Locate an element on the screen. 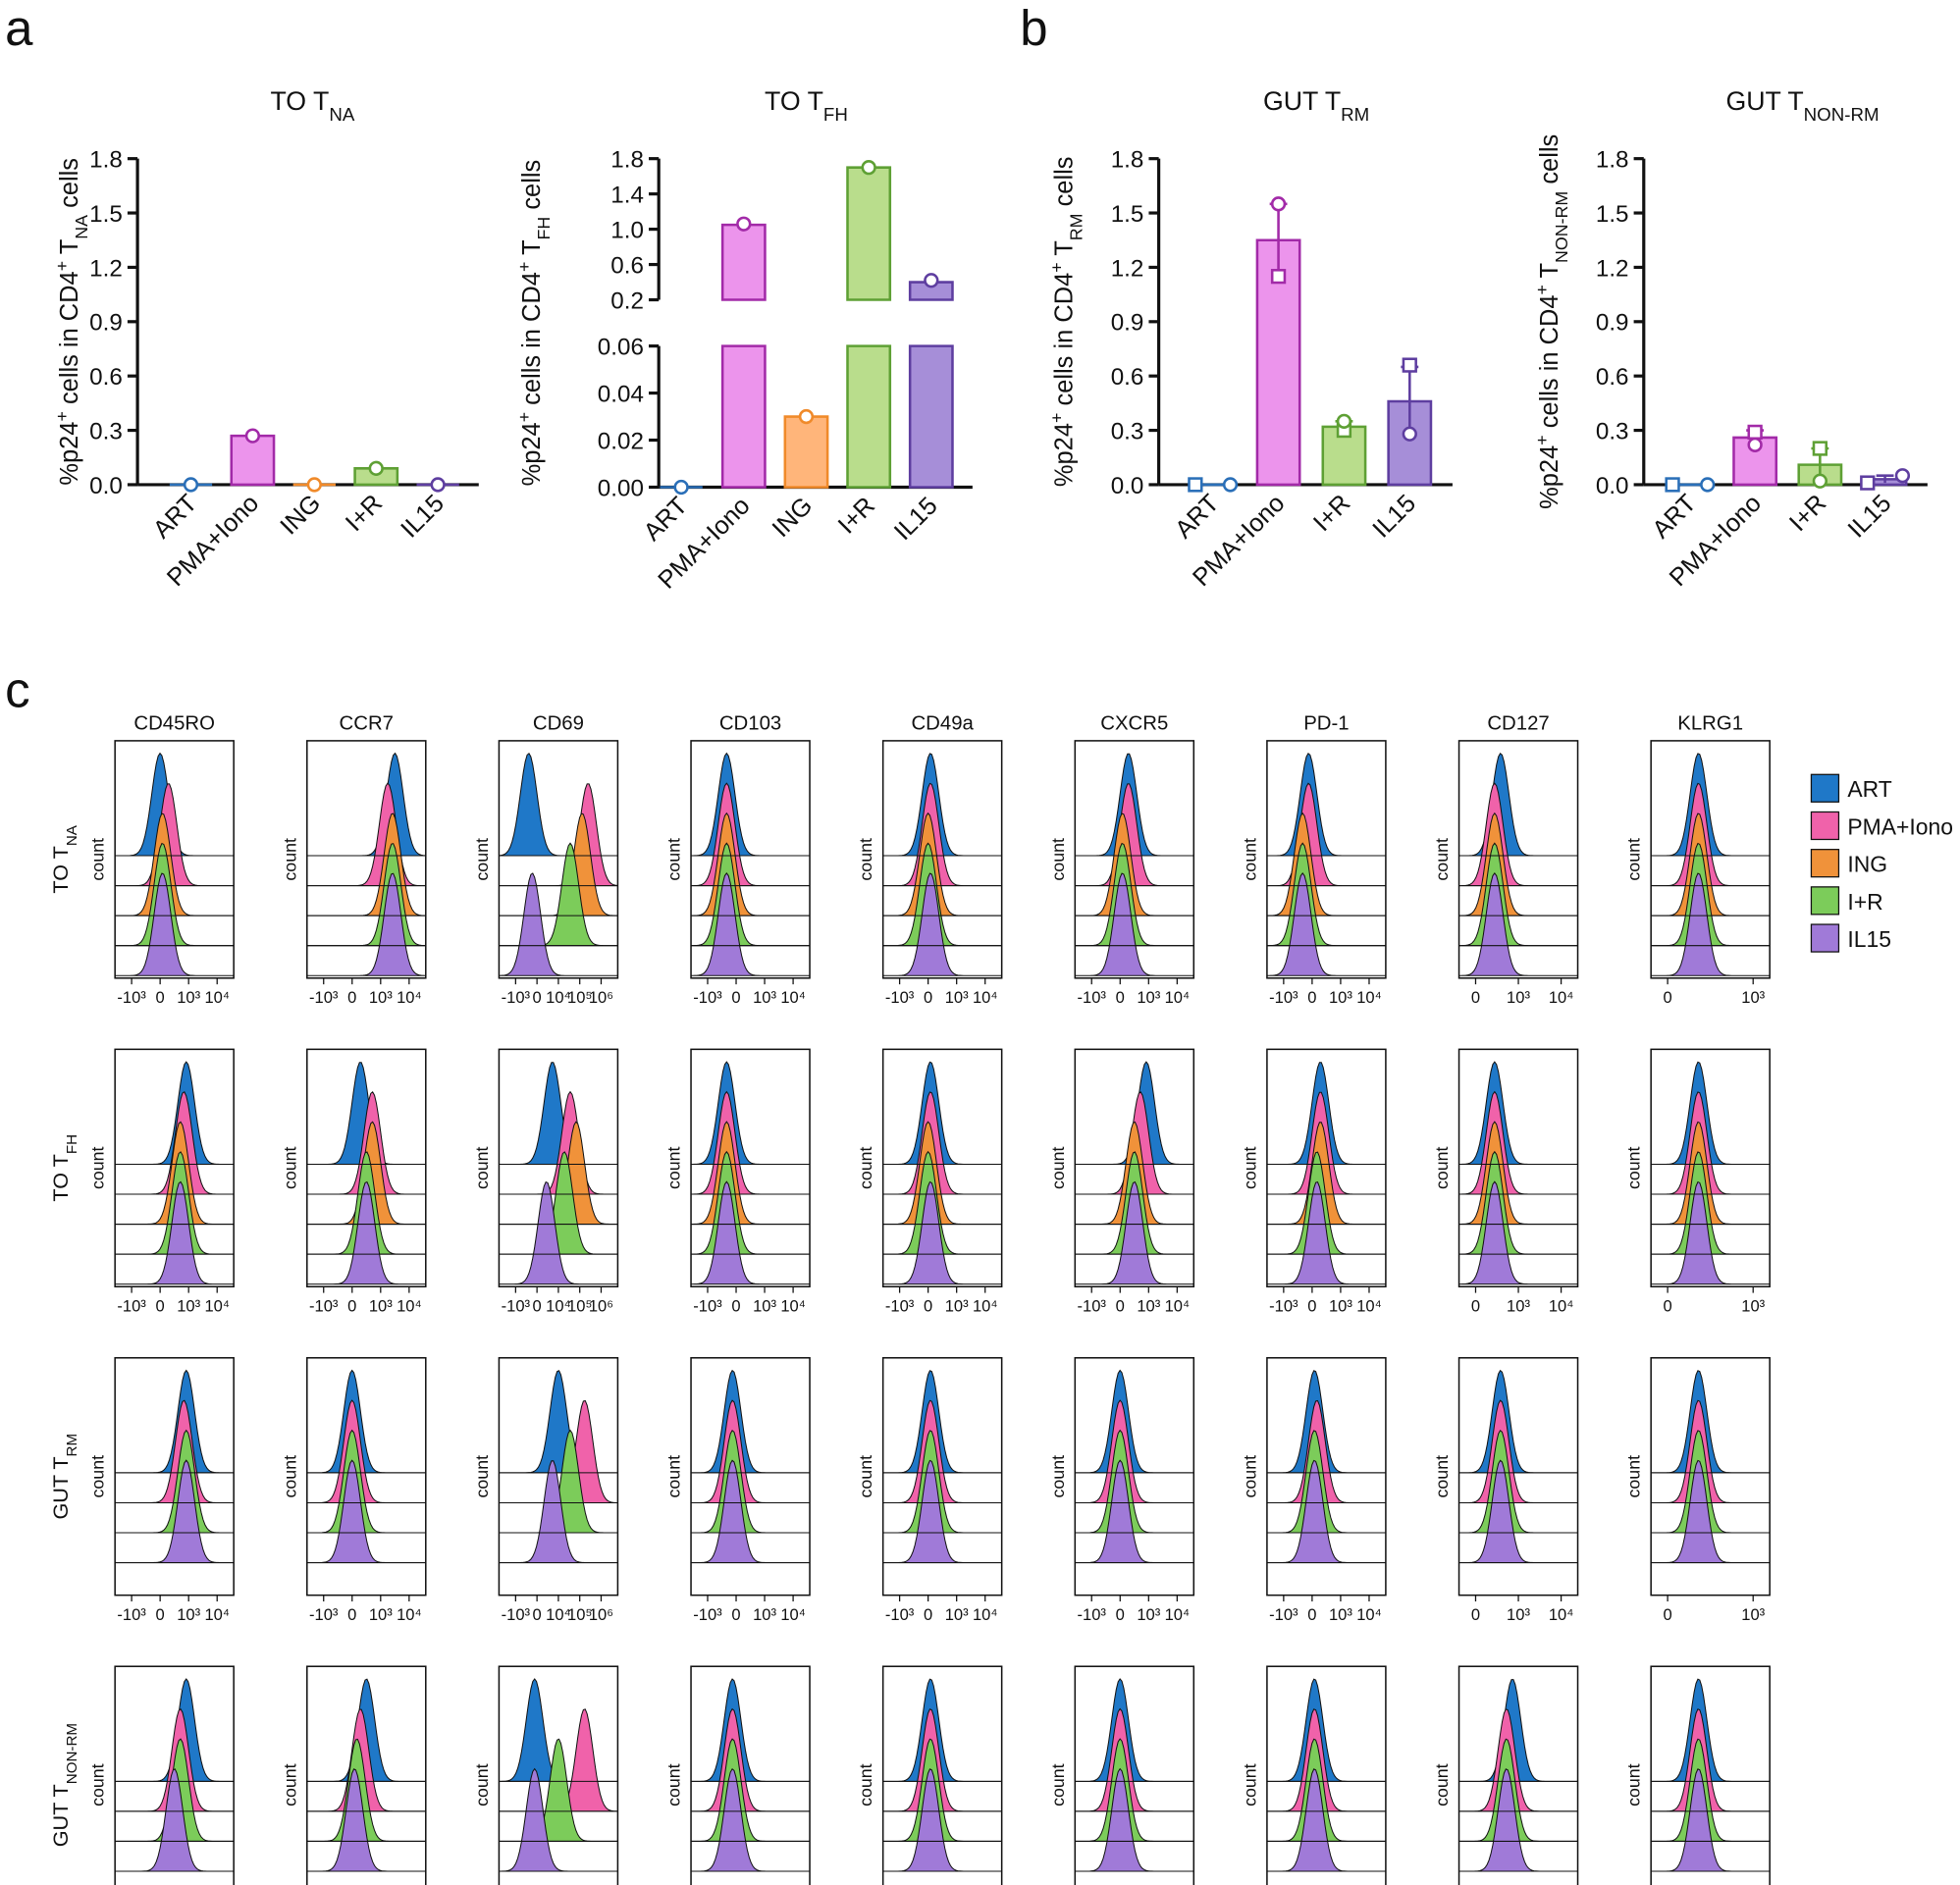  y-tick-label: 0.3 is located at coordinates (106, 431).